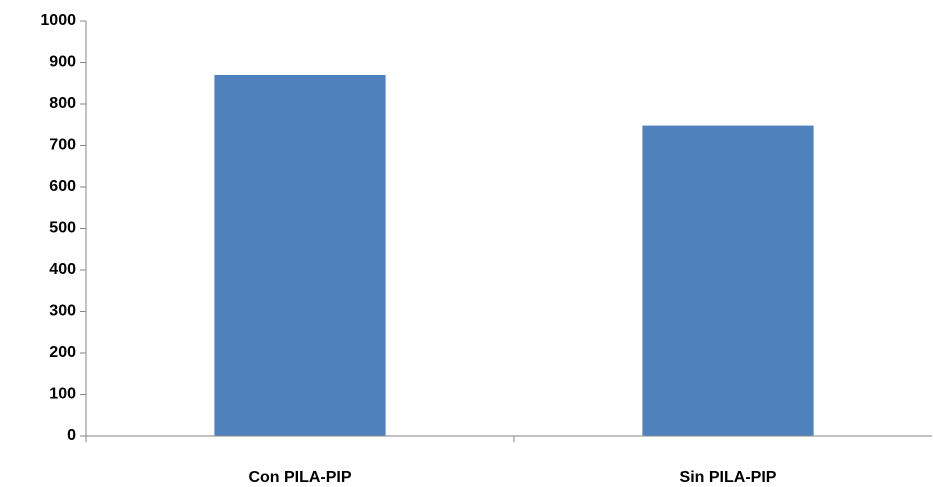 This screenshot has height=487, width=933. What do you see at coordinates (62, 145) in the screenshot?
I see `y-tick-label: 700` at bounding box center [62, 145].